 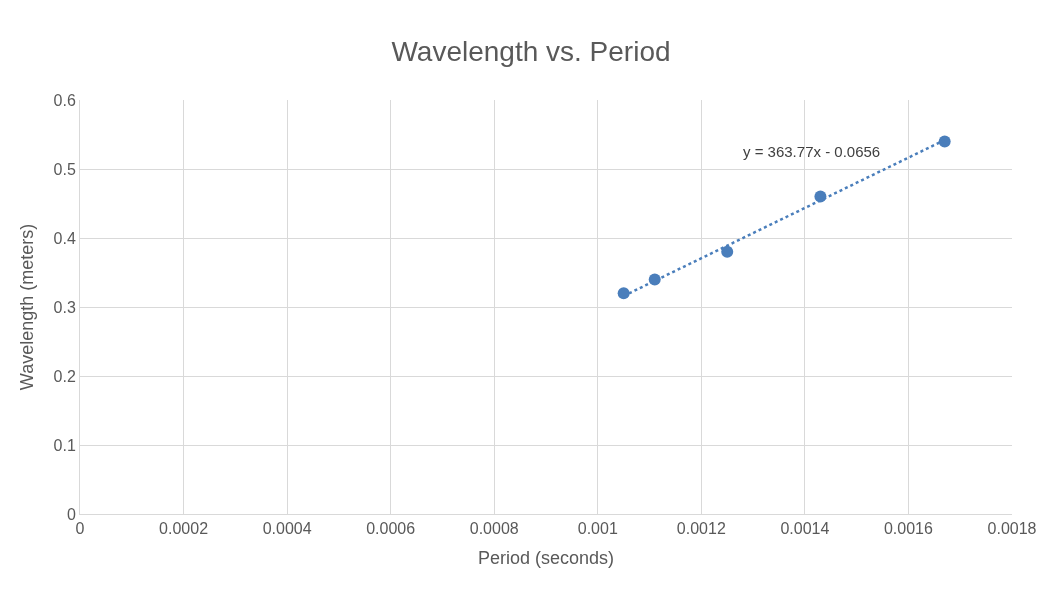 I want to click on x-tick-label: 0.001, so click(x=597, y=529).